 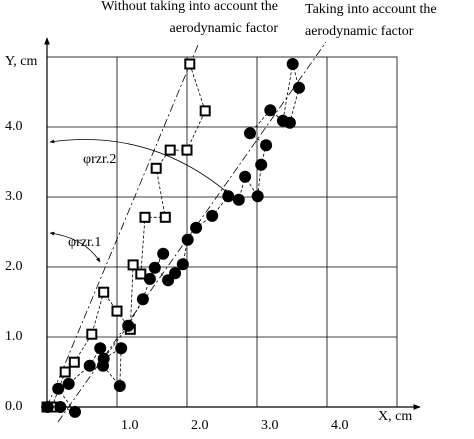 I want to click on y-tick-label: 1.0, so click(x=14, y=336).